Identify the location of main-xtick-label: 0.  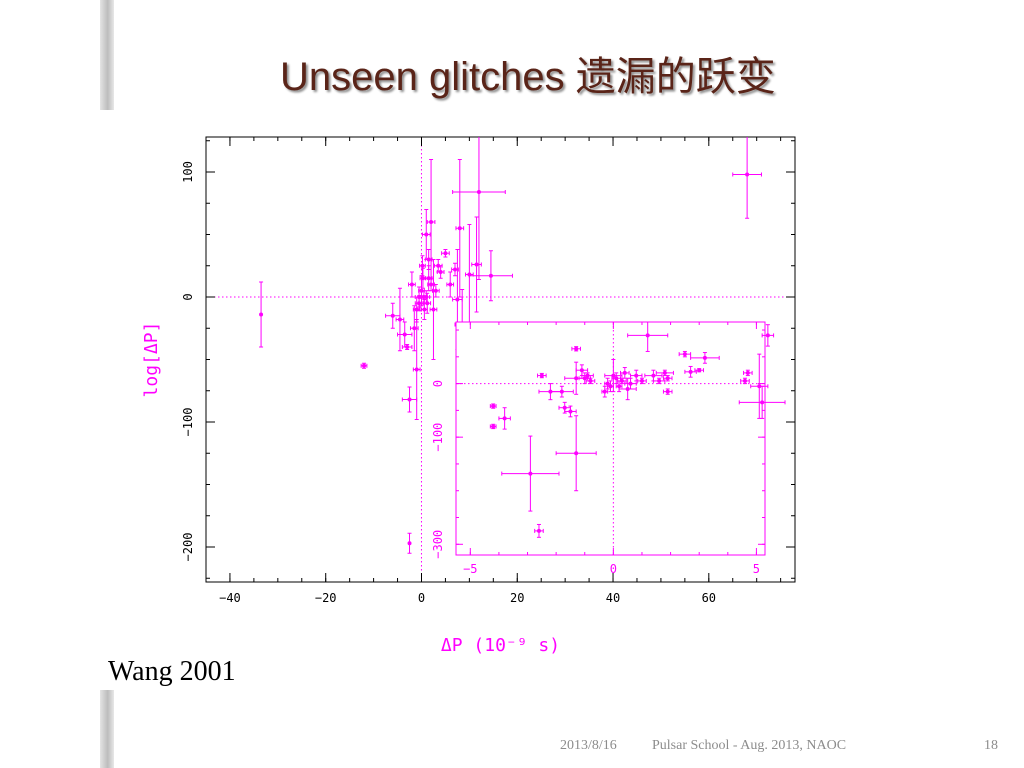
(421, 598).